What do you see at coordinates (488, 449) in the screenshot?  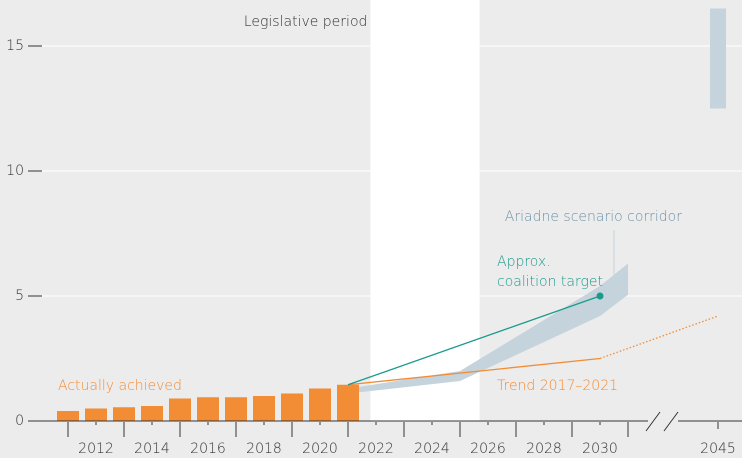 I see `x-tick-label: 2026` at bounding box center [488, 449].